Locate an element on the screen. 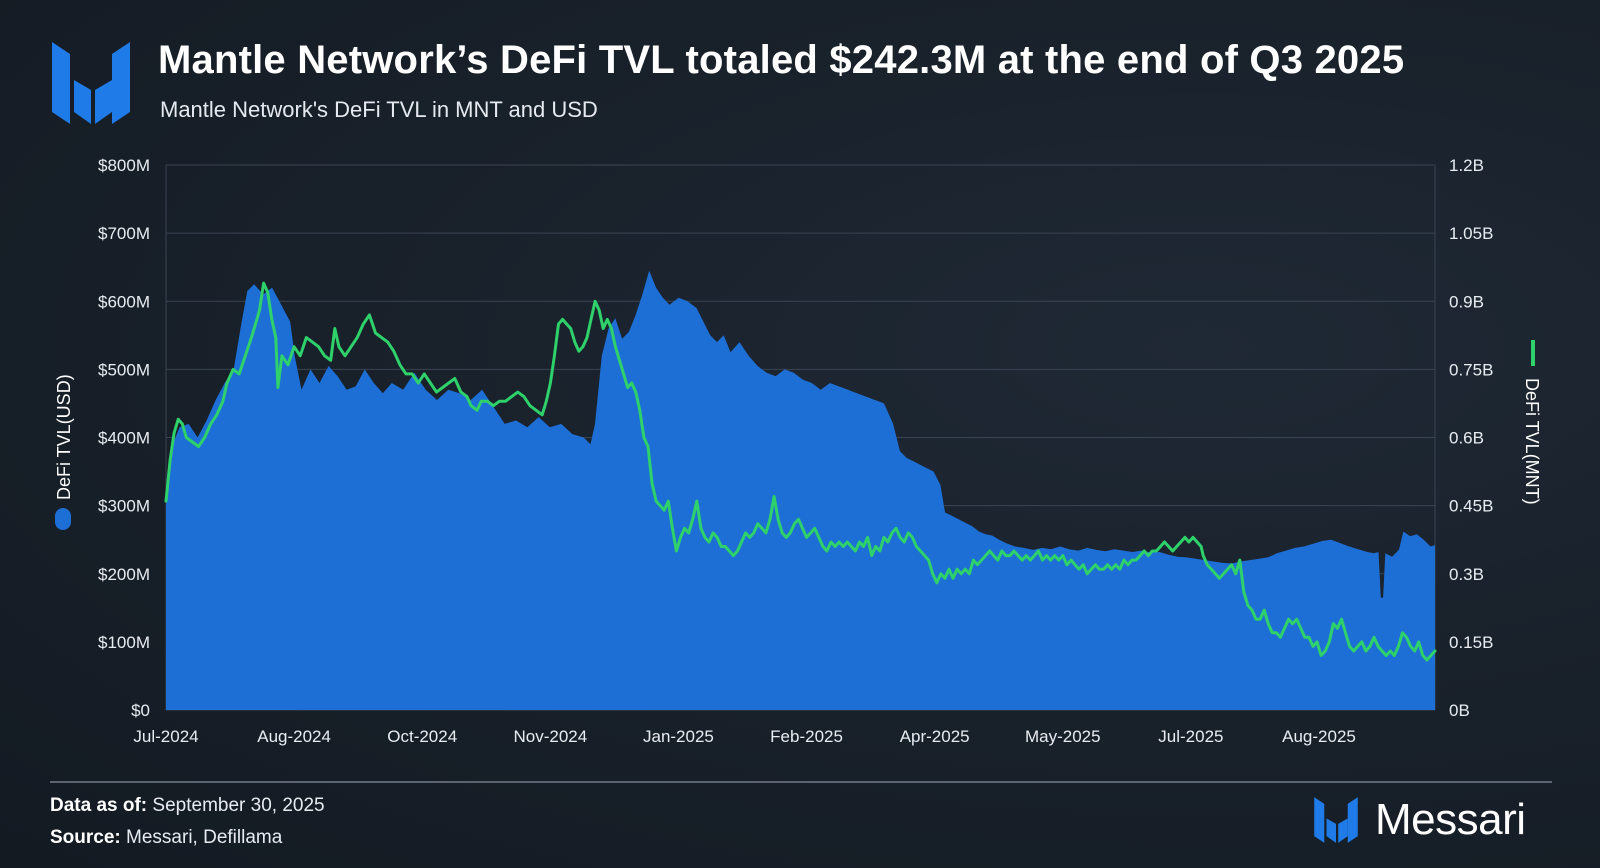 The height and width of the screenshot is (868, 1600). right-tick-label: 0.9B is located at coordinates (1466, 301).